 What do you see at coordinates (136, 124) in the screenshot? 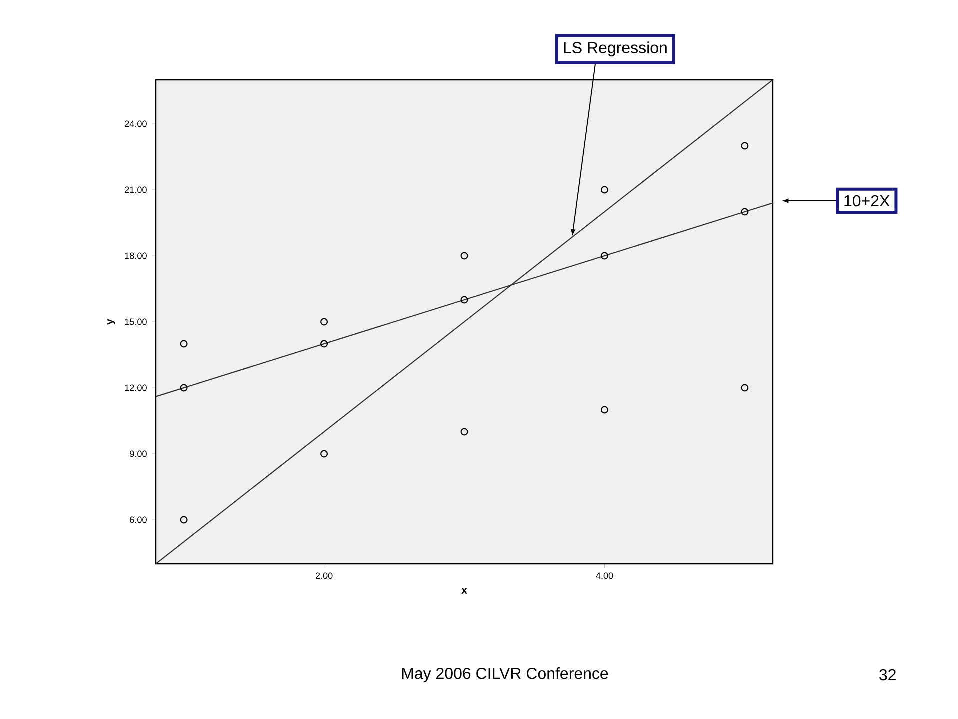
I see `y-tick-label: 24.00` at bounding box center [136, 124].